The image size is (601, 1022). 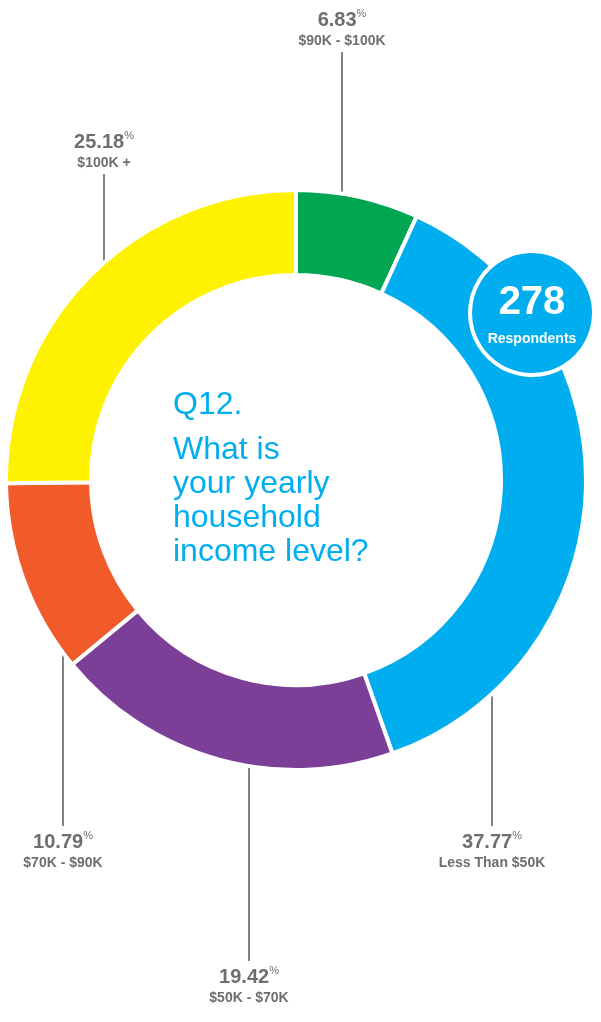 What do you see at coordinates (63, 840) in the screenshot?
I see `data-label: 10.79%` at bounding box center [63, 840].